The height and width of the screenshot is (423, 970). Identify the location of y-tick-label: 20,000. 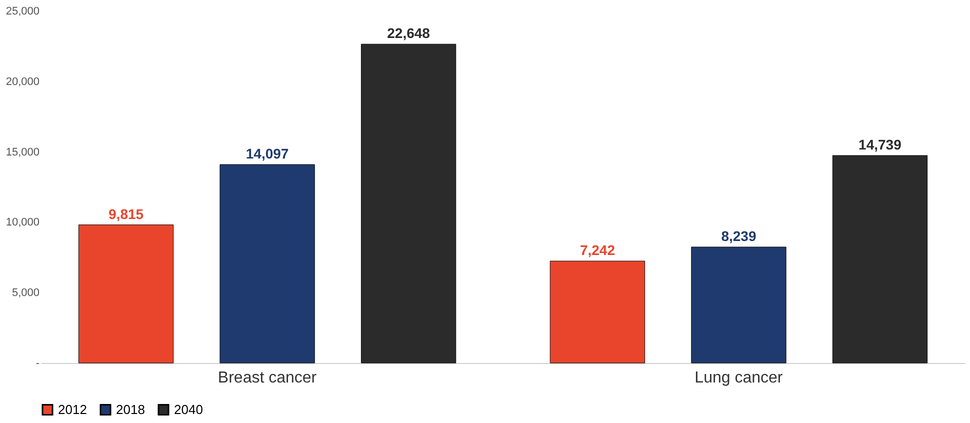
(23, 82).